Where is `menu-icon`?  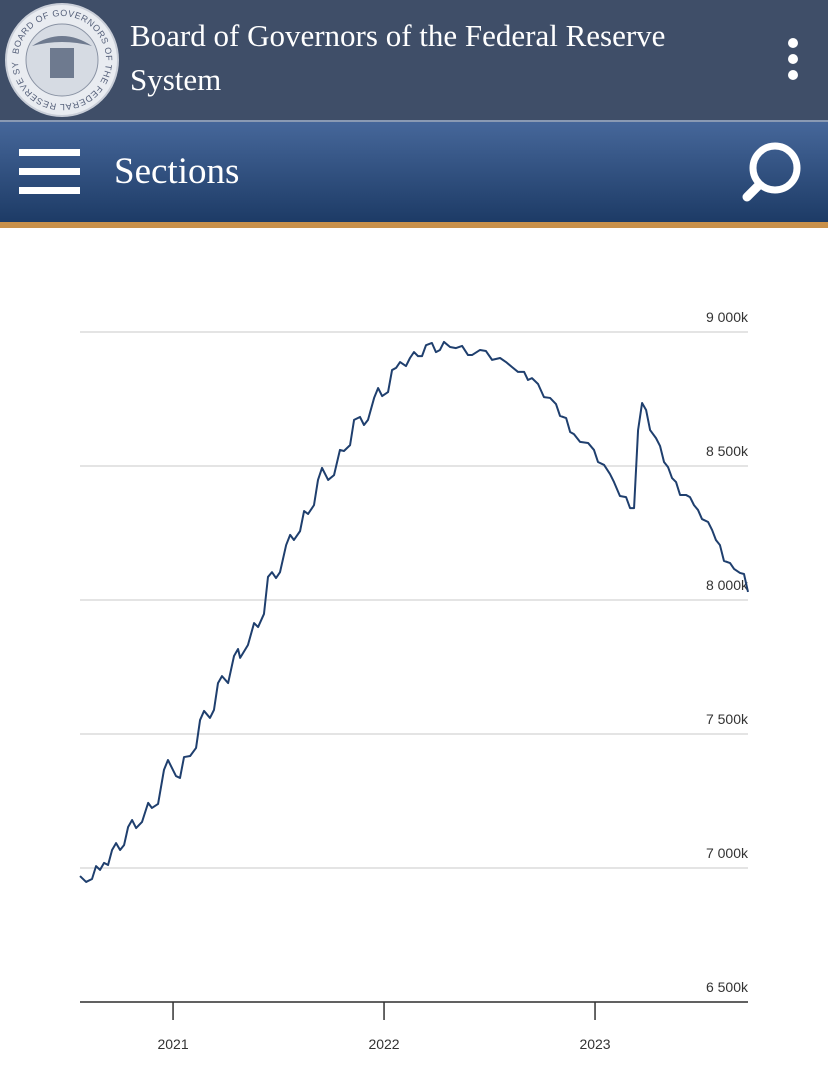 menu-icon is located at coordinates (50, 173).